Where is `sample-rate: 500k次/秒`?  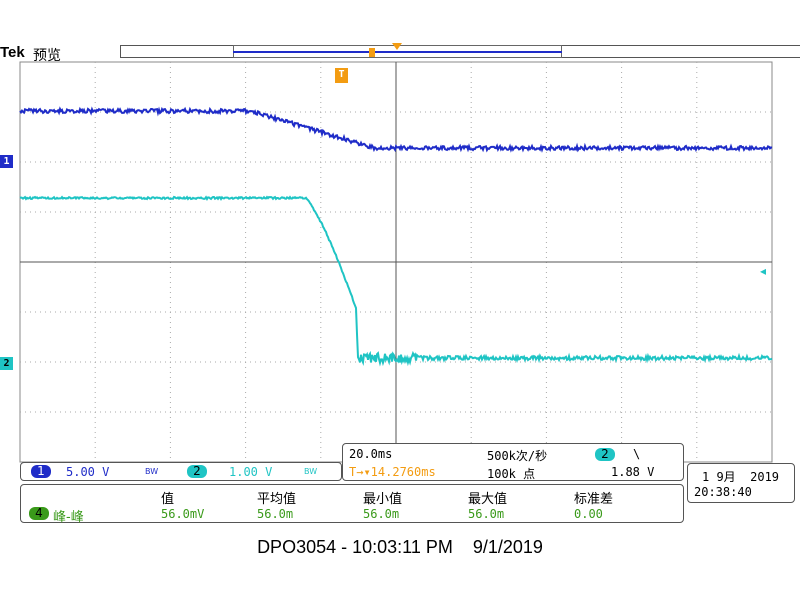 sample-rate: 500k次/秒 is located at coordinates (517, 455).